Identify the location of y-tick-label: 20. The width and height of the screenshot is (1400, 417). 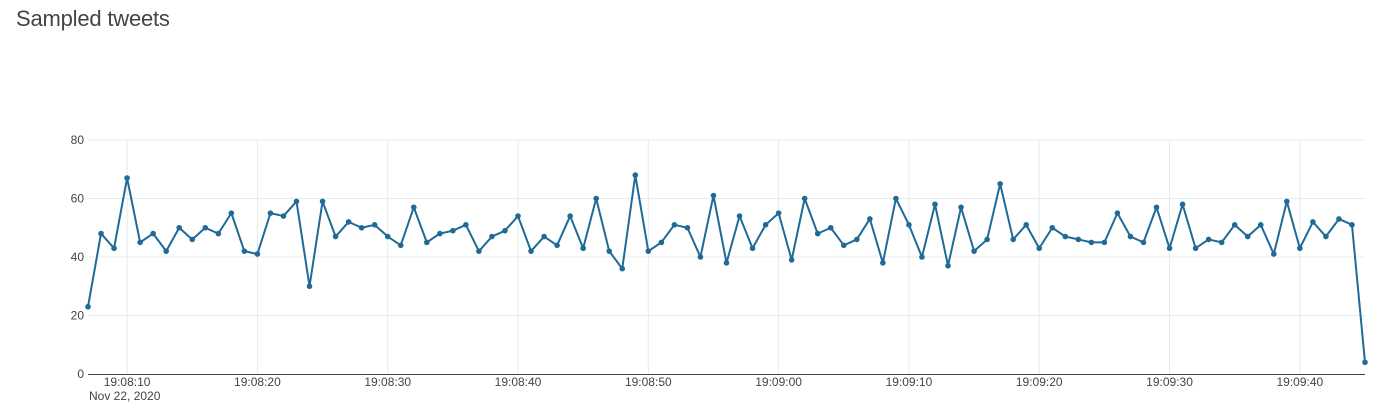
(78, 316).